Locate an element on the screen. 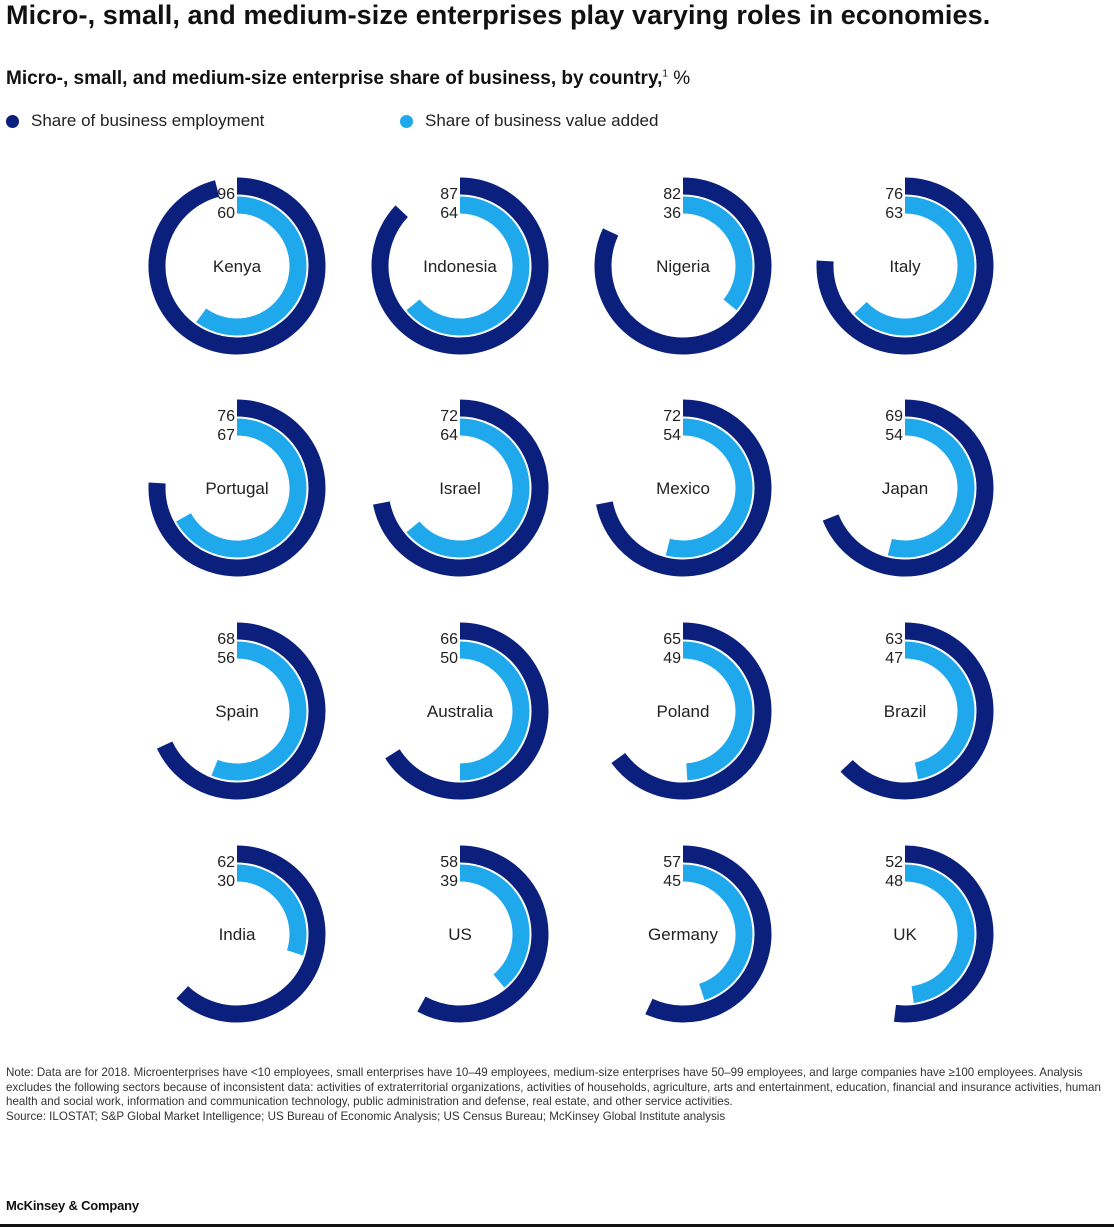 Image resolution: width=1114 pixels, height=1227 pixels. label-employment-uk: 52 is located at coordinates (894, 862).